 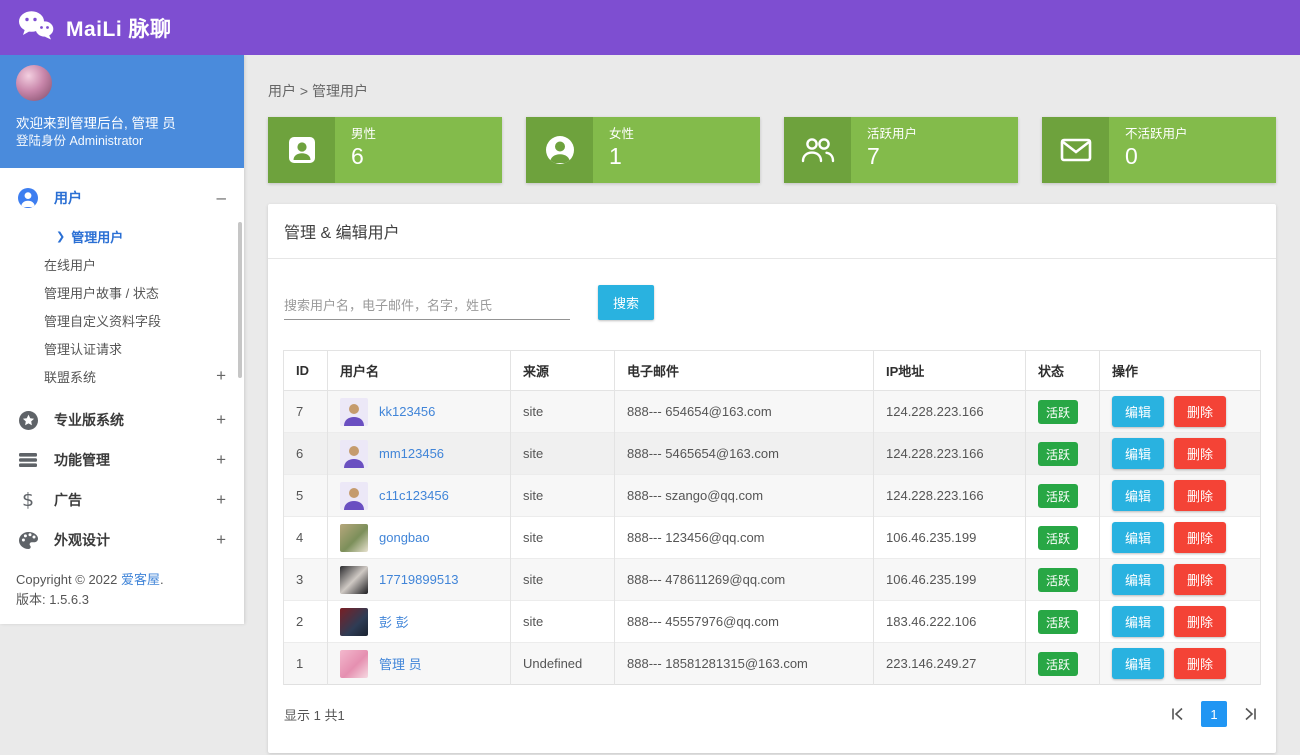 I want to click on sidebar-item-label: 用户, so click(x=68, y=198).